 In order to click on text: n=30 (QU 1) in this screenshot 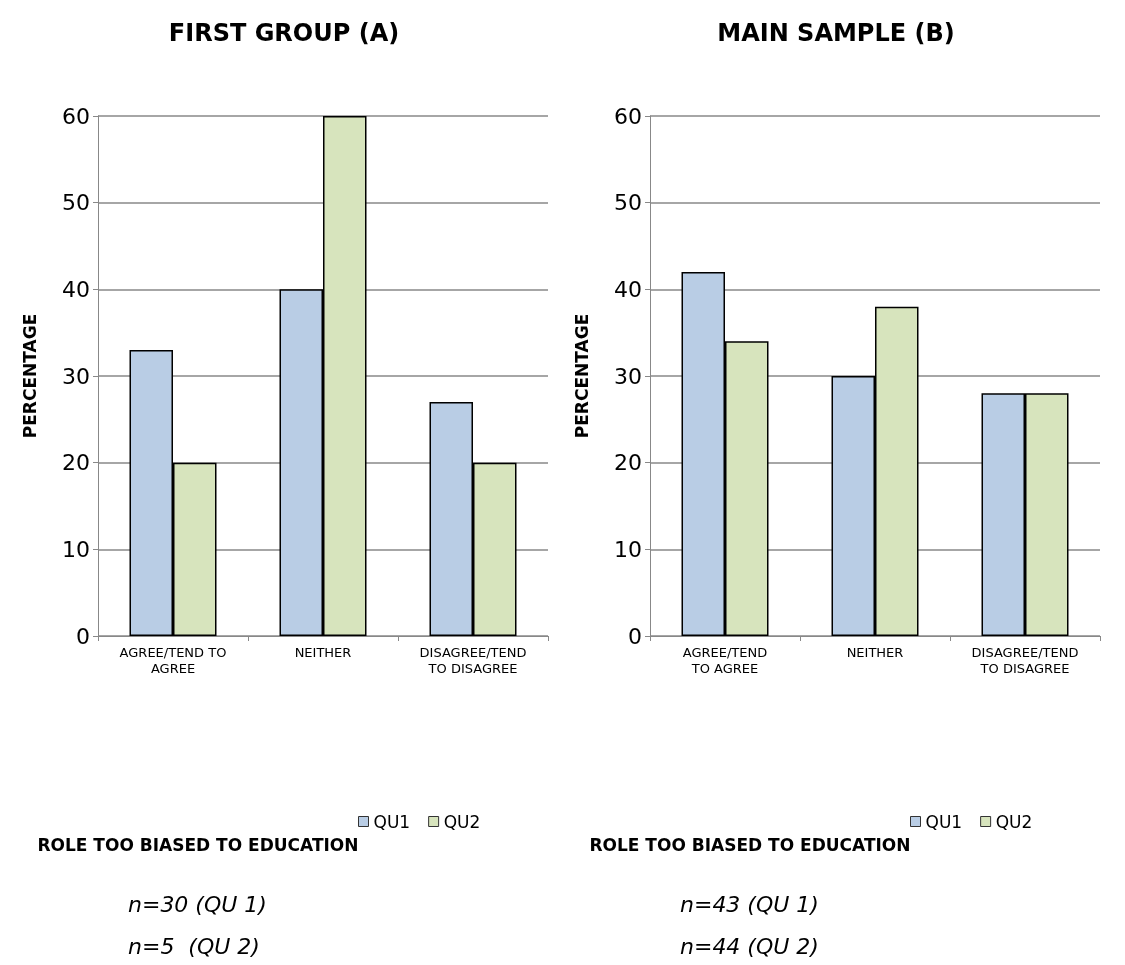, I will do `click(197, 904)`.